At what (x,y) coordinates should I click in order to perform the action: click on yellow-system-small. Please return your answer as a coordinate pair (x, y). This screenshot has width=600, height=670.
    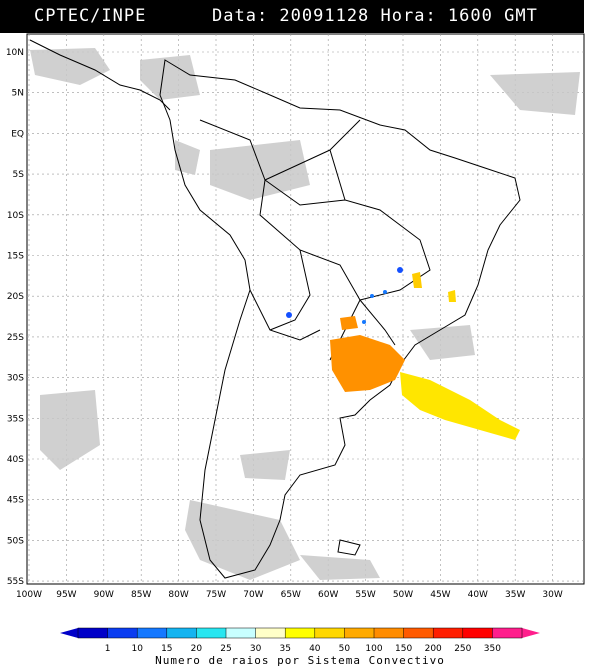
    Looking at the image, I should click on (417, 280).